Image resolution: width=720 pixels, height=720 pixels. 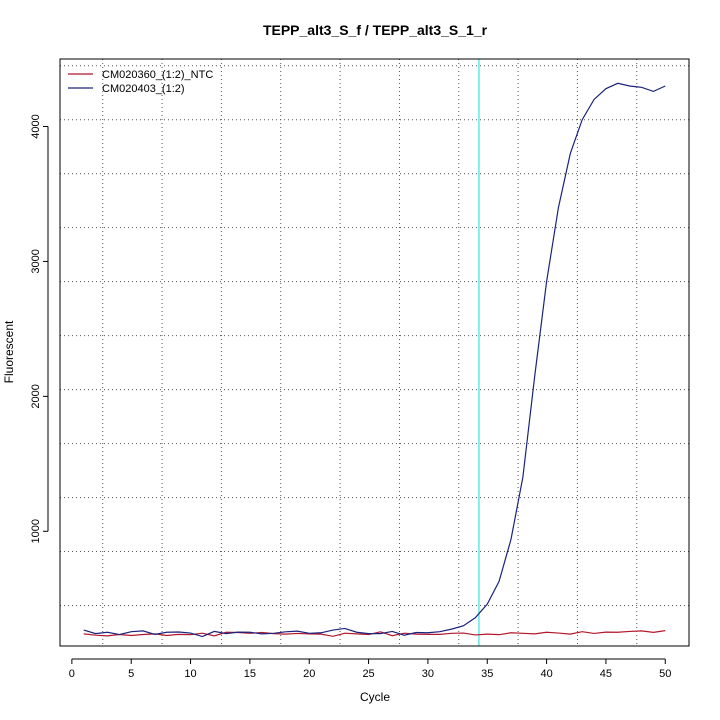 I want to click on x-tick-label: 15, so click(x=250, y=674).